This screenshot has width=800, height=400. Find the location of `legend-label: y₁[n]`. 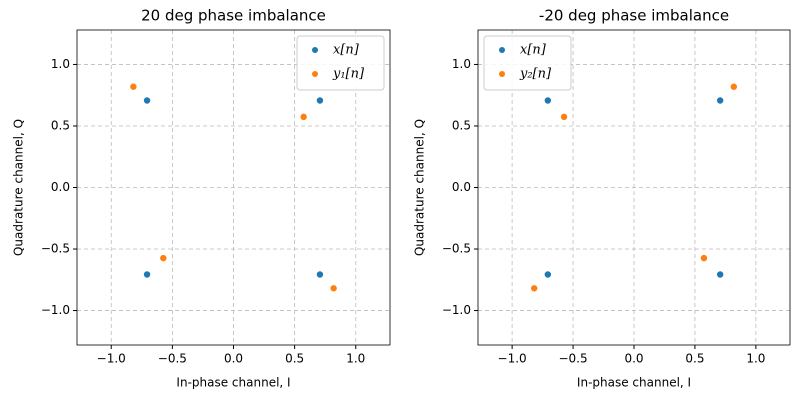

legend-label: y₁[n] is located at coordinates (348, 74).